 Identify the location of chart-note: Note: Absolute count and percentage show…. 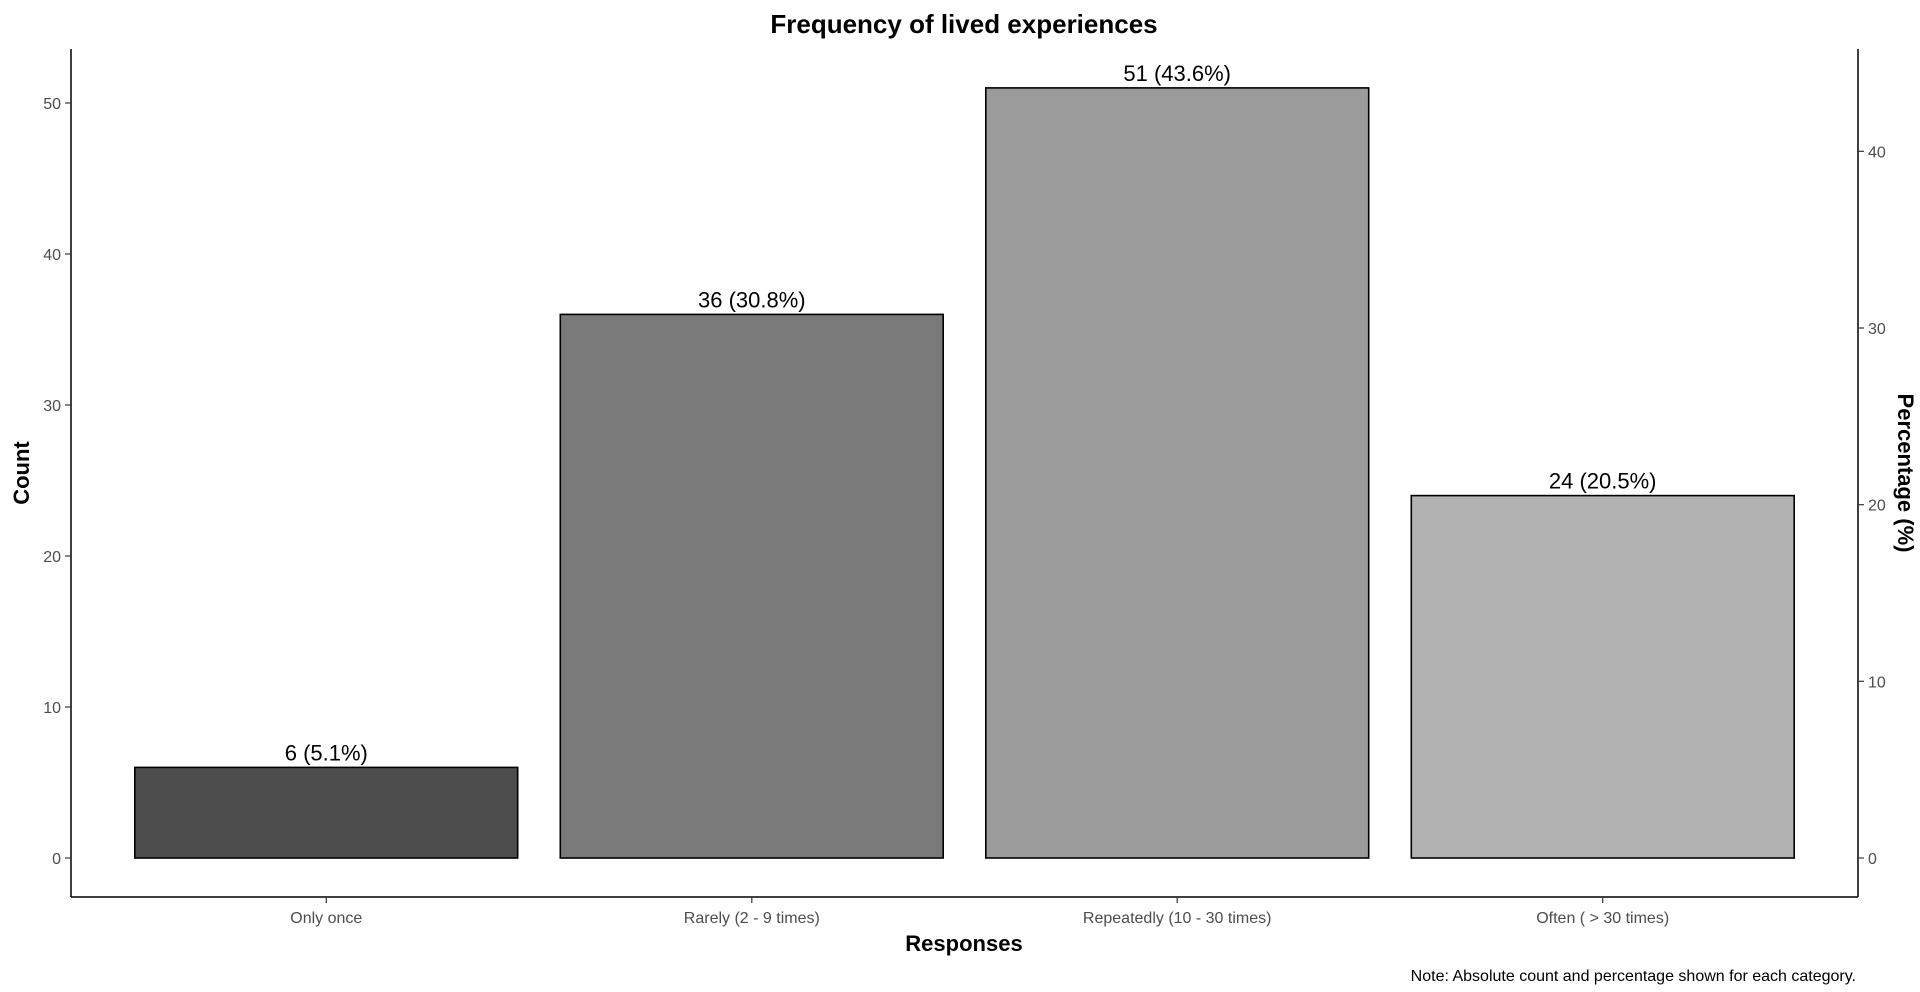
(1633, 976).